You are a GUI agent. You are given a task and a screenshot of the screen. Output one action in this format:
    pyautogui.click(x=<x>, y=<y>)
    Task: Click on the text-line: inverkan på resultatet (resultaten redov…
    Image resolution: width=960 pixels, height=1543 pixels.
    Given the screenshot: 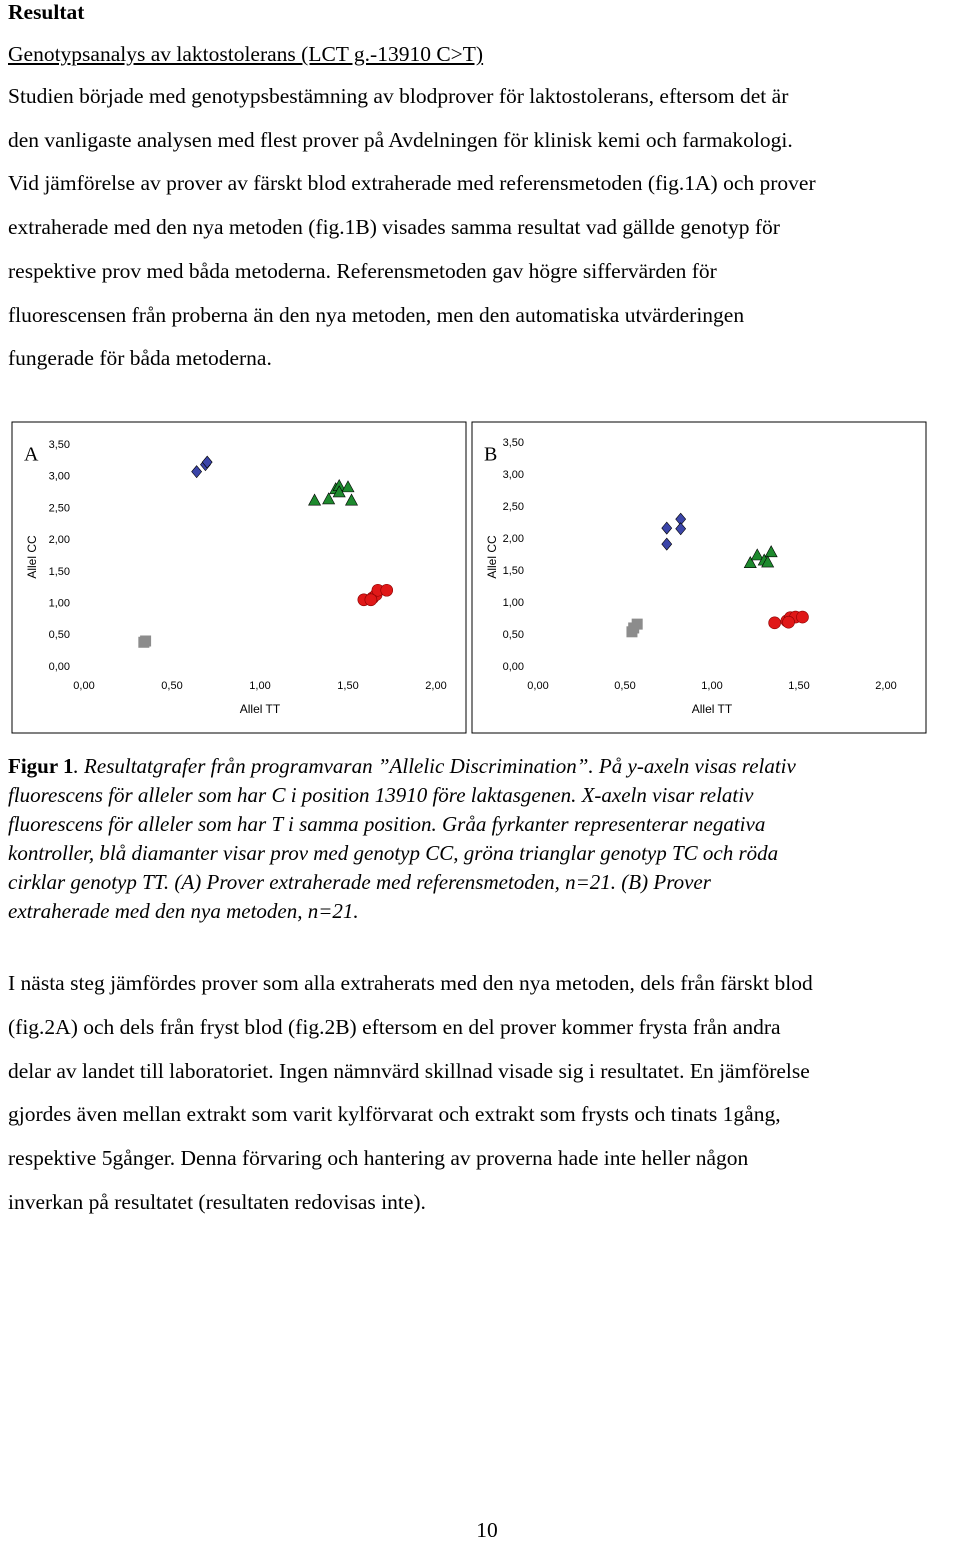 What is the action you would take?
    pyautogui.click(x=217, y=1202)
    